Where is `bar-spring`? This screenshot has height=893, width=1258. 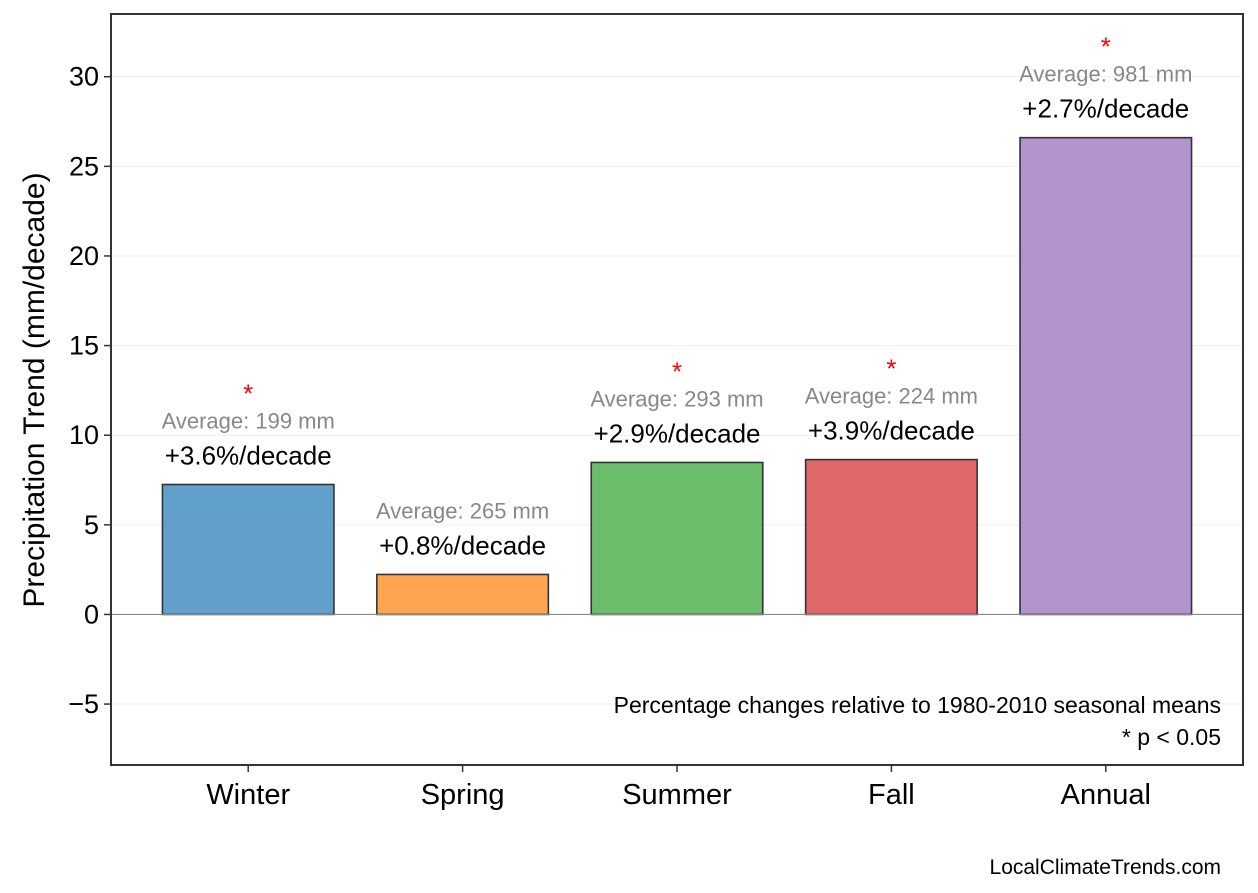
bar-spring is located at coordinates (463, 594).